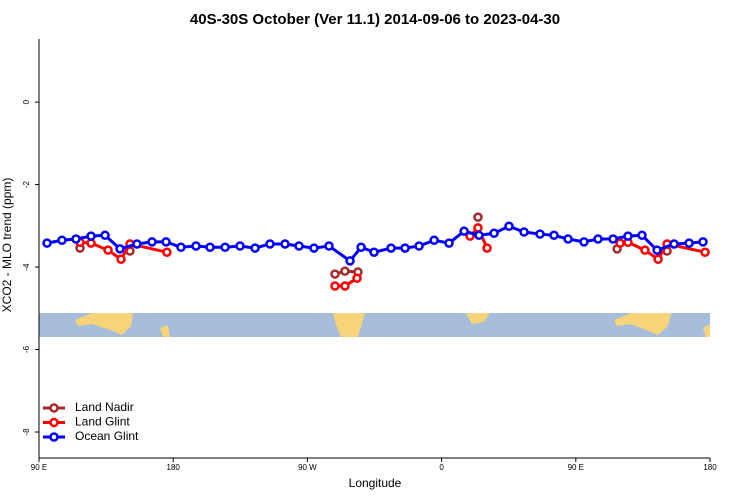 The width and height of the screenshot is (750, 500). I want to click on y-tick-label: -6, so click(26, 349).